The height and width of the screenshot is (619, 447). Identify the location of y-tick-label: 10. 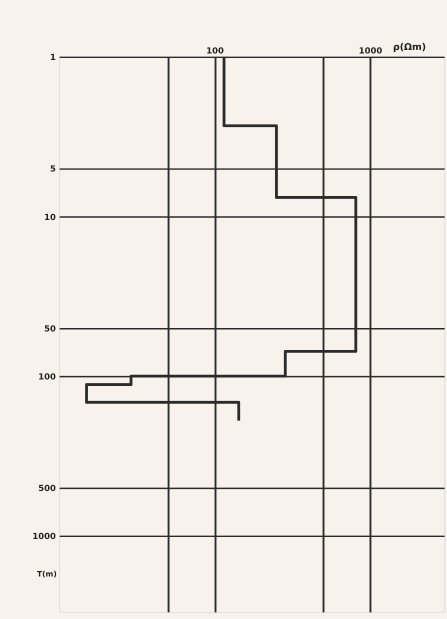
(50, 217).